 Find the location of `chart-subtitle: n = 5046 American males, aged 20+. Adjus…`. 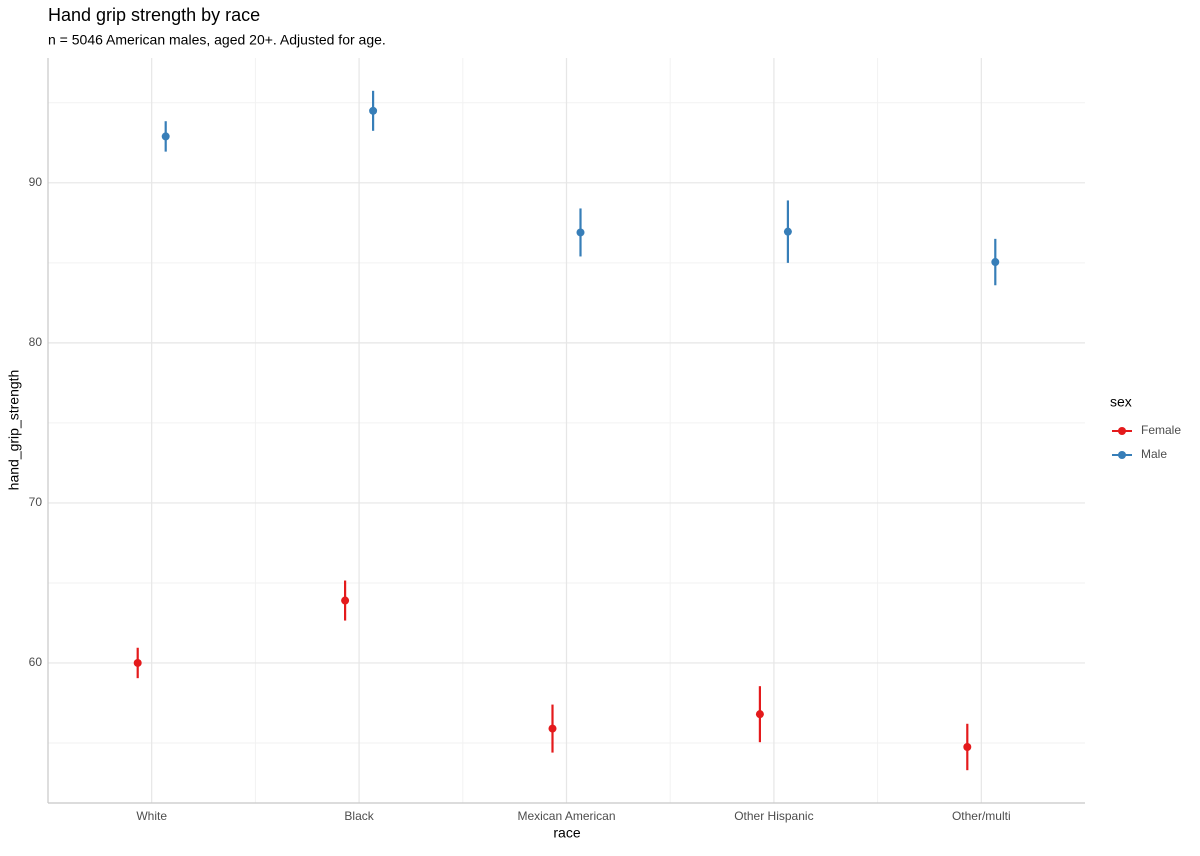

chart-subtitle: n = 5046 American males, aged 20+. Adjus… is located at coordinates (217, 40).